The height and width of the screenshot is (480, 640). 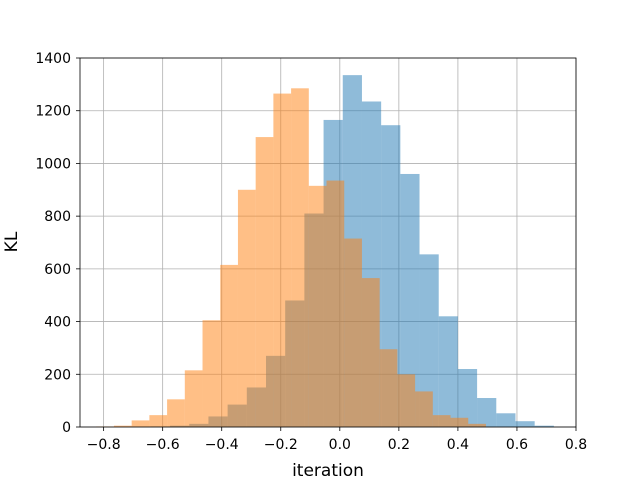 I want to click on y-tick-label: 200, so click(x=57, y=375).